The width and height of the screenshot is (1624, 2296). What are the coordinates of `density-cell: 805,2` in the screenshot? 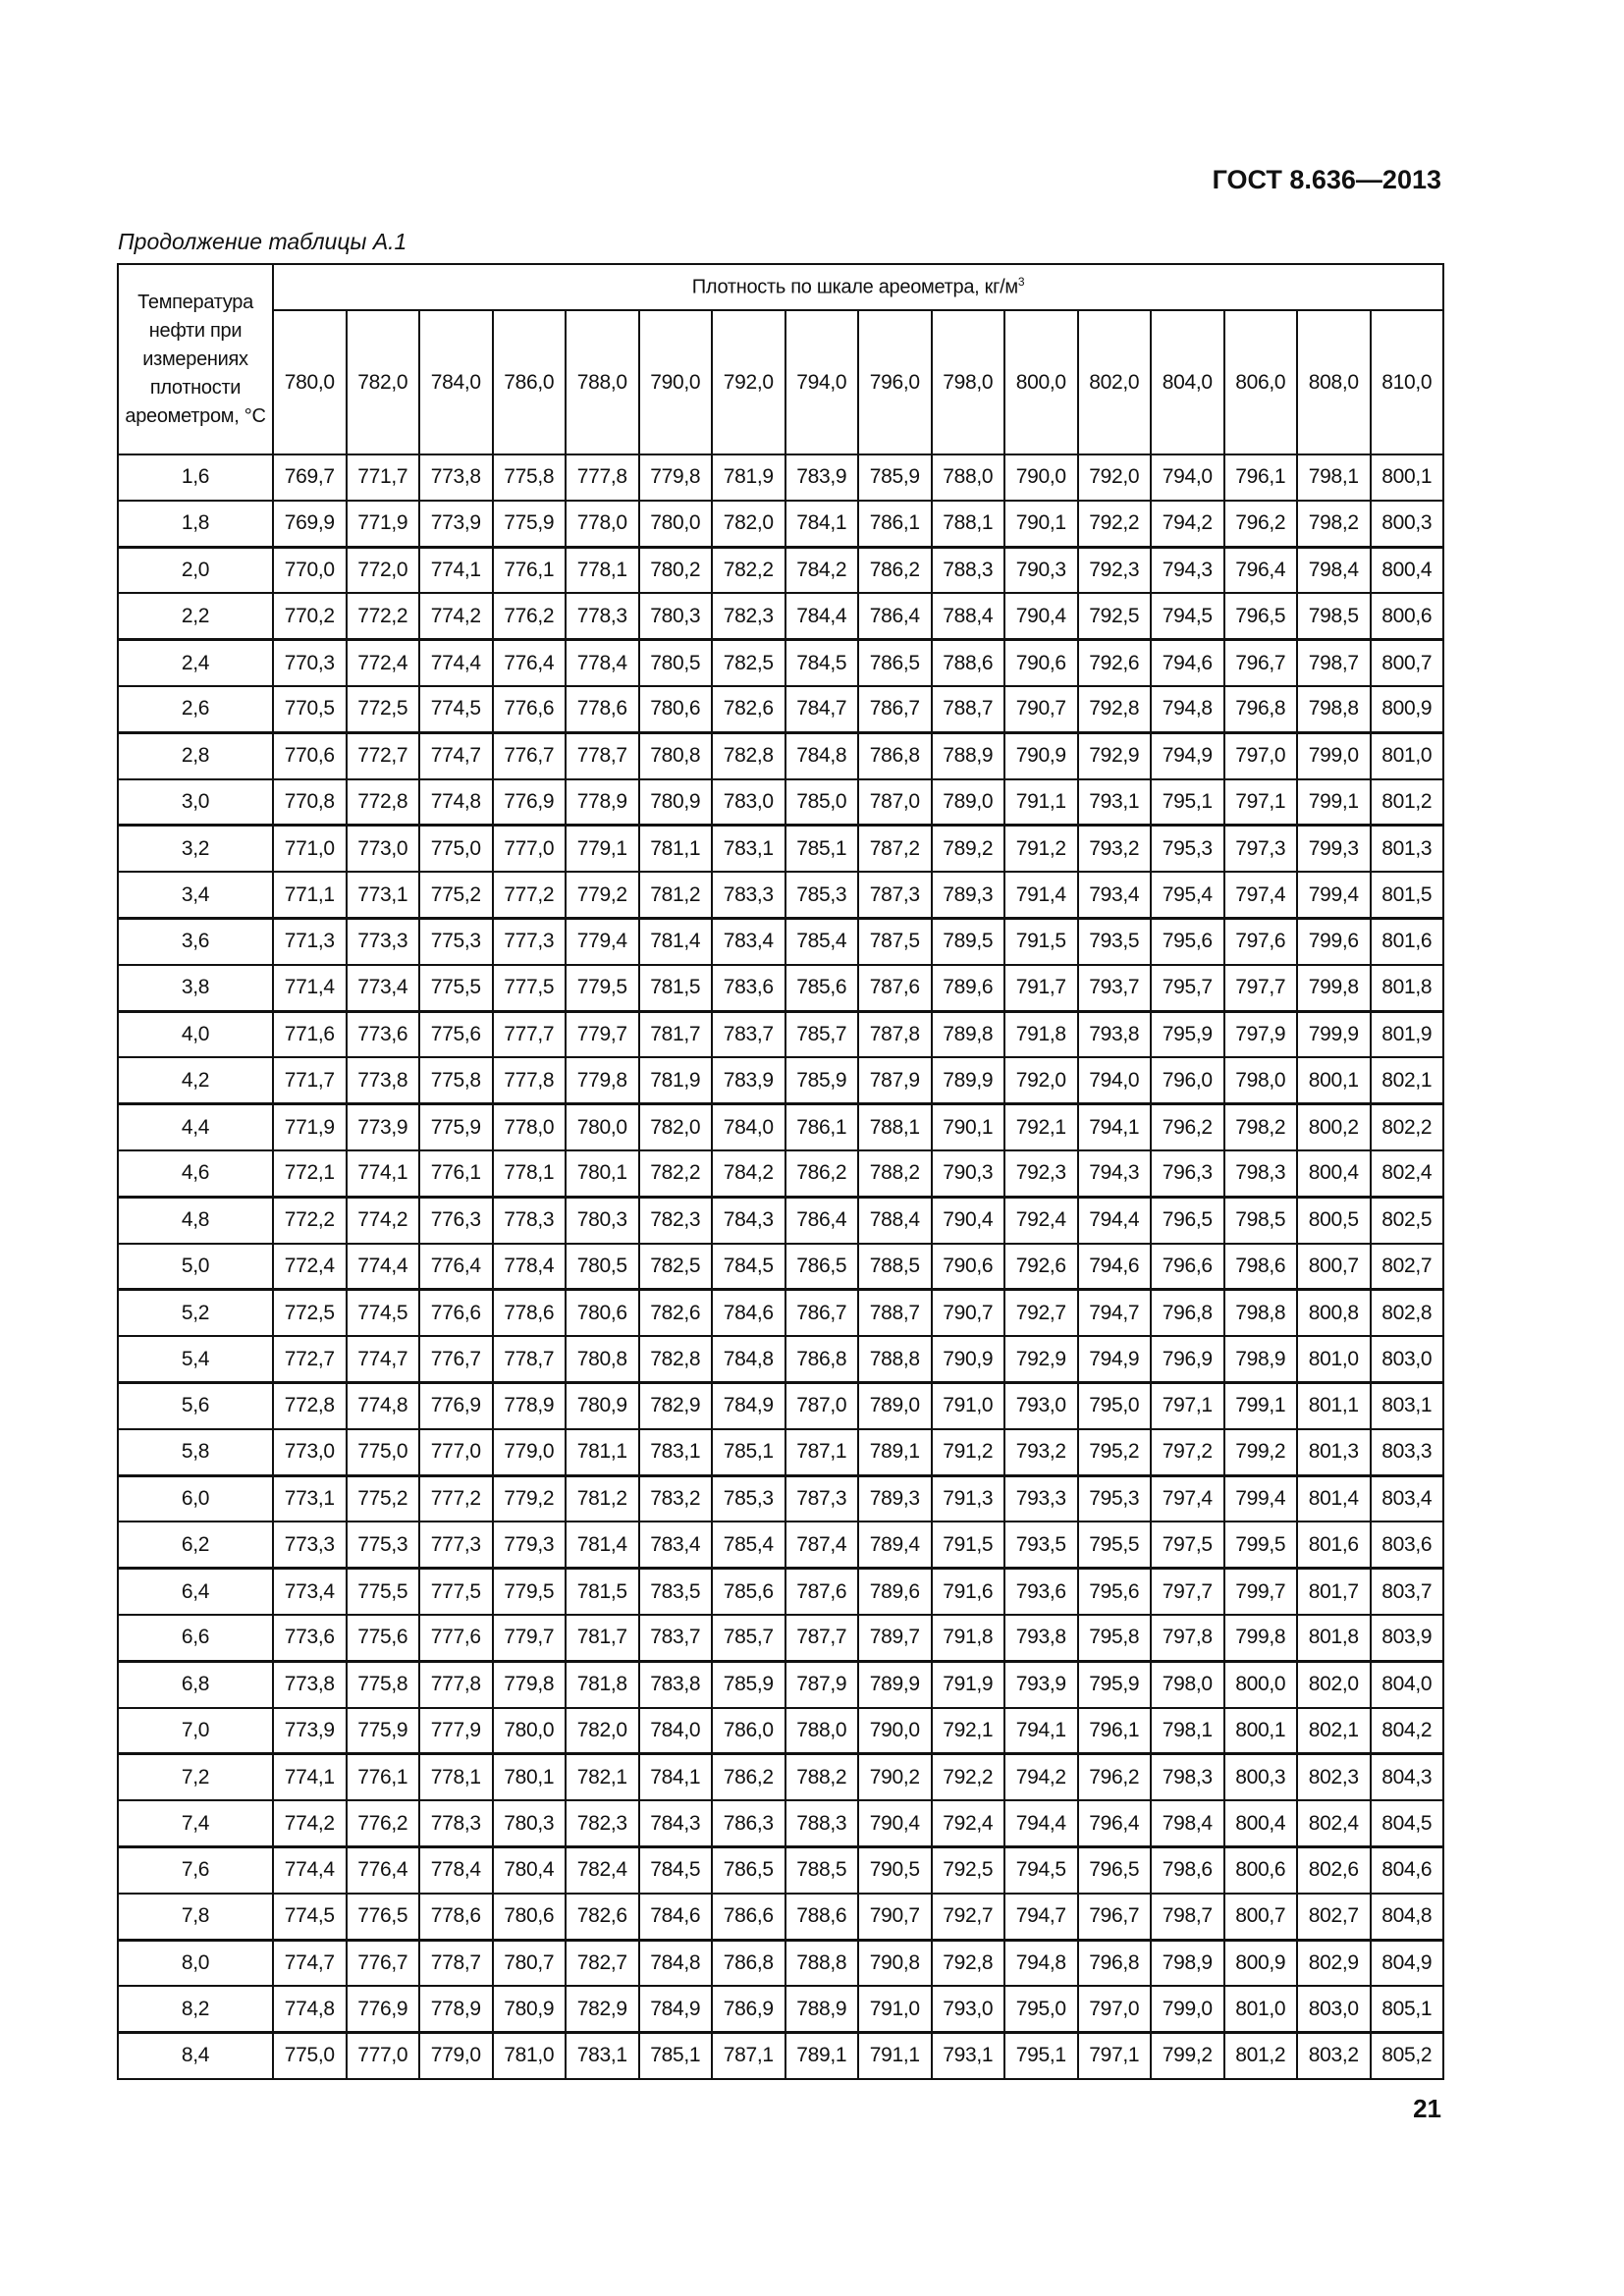 It's located at (1406, 2055).